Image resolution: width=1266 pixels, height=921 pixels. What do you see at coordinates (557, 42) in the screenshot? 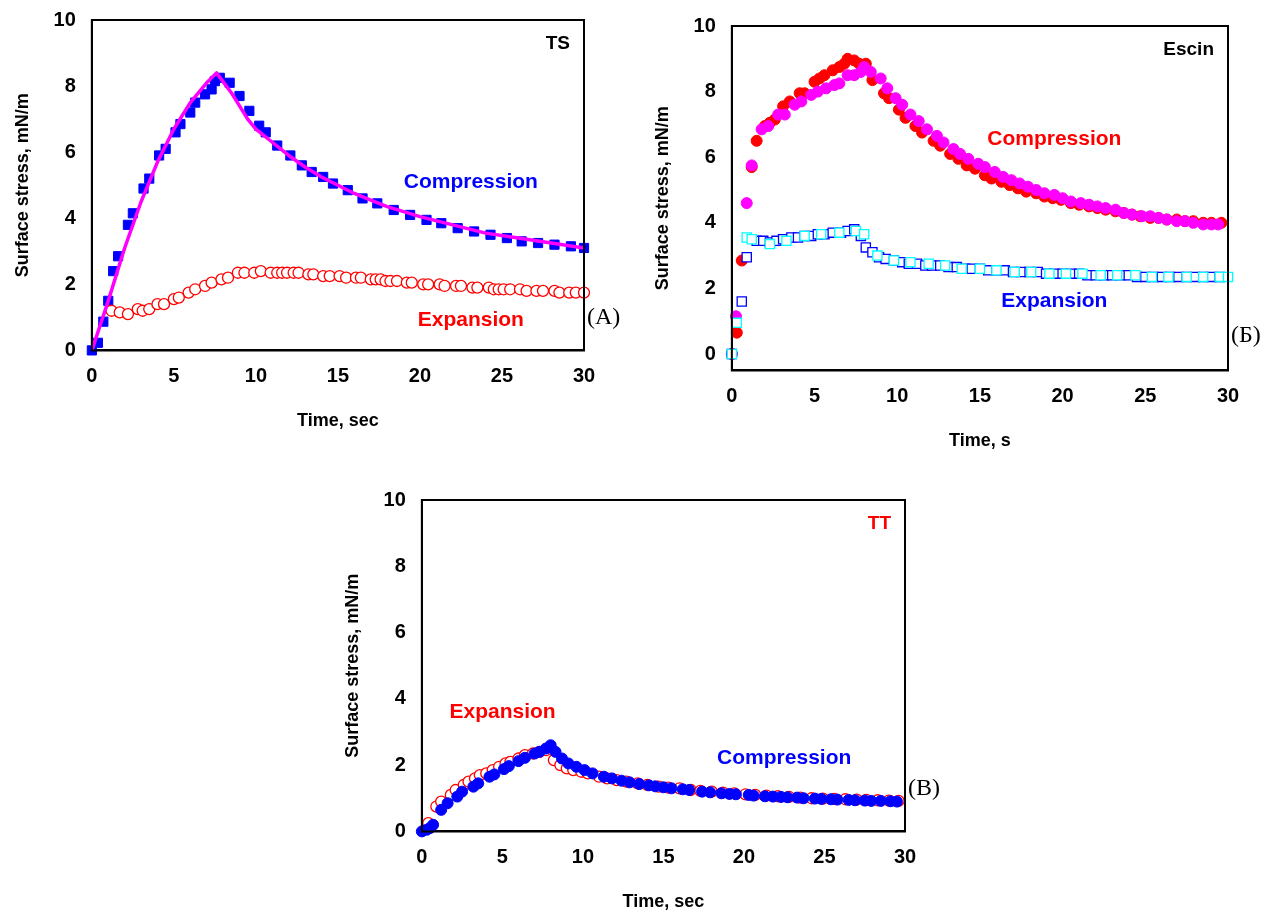
I see `text: TS` at bounding box center [557, 42].